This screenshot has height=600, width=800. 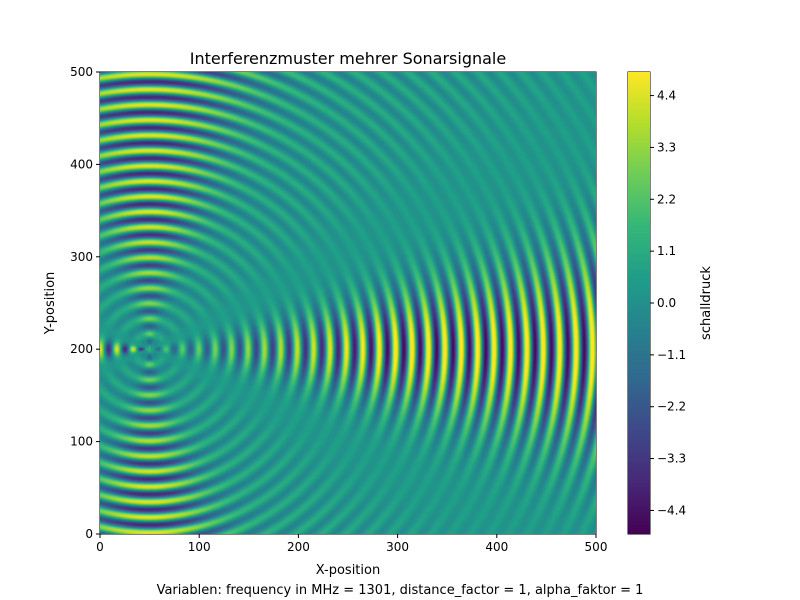 What do you see at coordinates (671, 459) in the screenshot?
I see `colorbar-tick-label: −3.3` at bounding box center [671, 459].